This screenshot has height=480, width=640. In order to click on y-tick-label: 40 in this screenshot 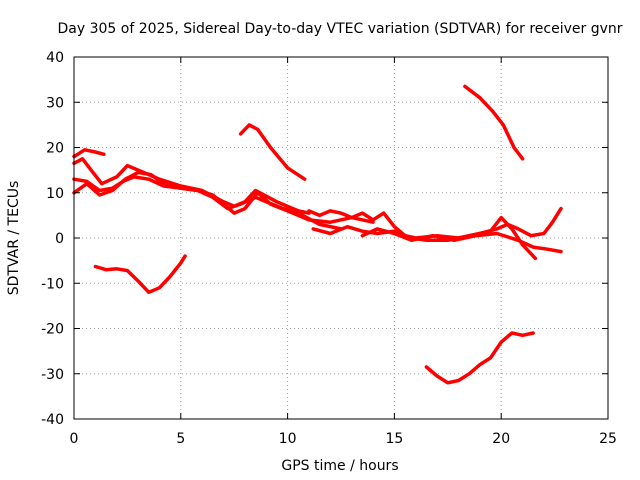, I will do `click(55, 58)`.